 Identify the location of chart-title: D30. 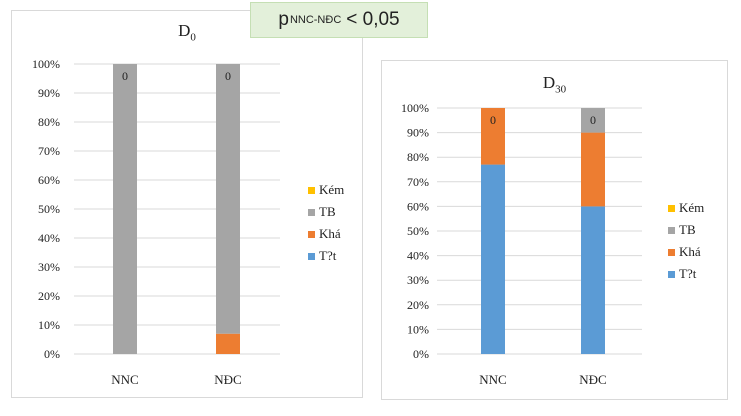
(554, 84).